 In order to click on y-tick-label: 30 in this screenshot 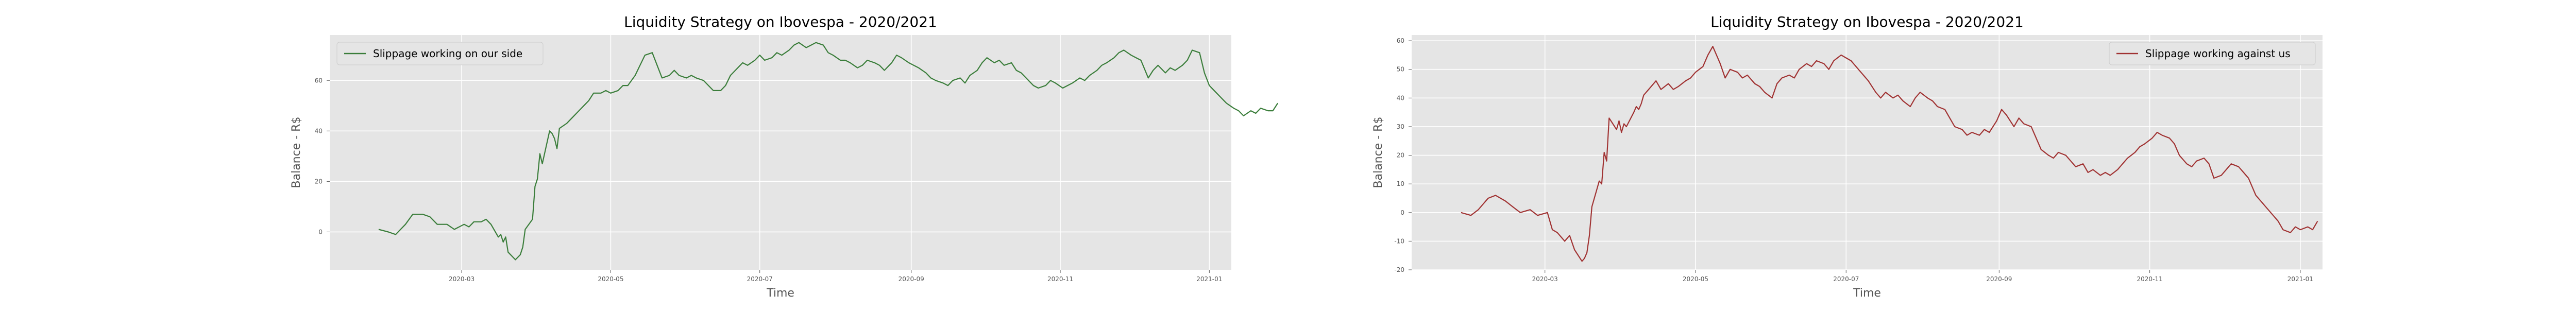, I will do `click(1400, 126)`.